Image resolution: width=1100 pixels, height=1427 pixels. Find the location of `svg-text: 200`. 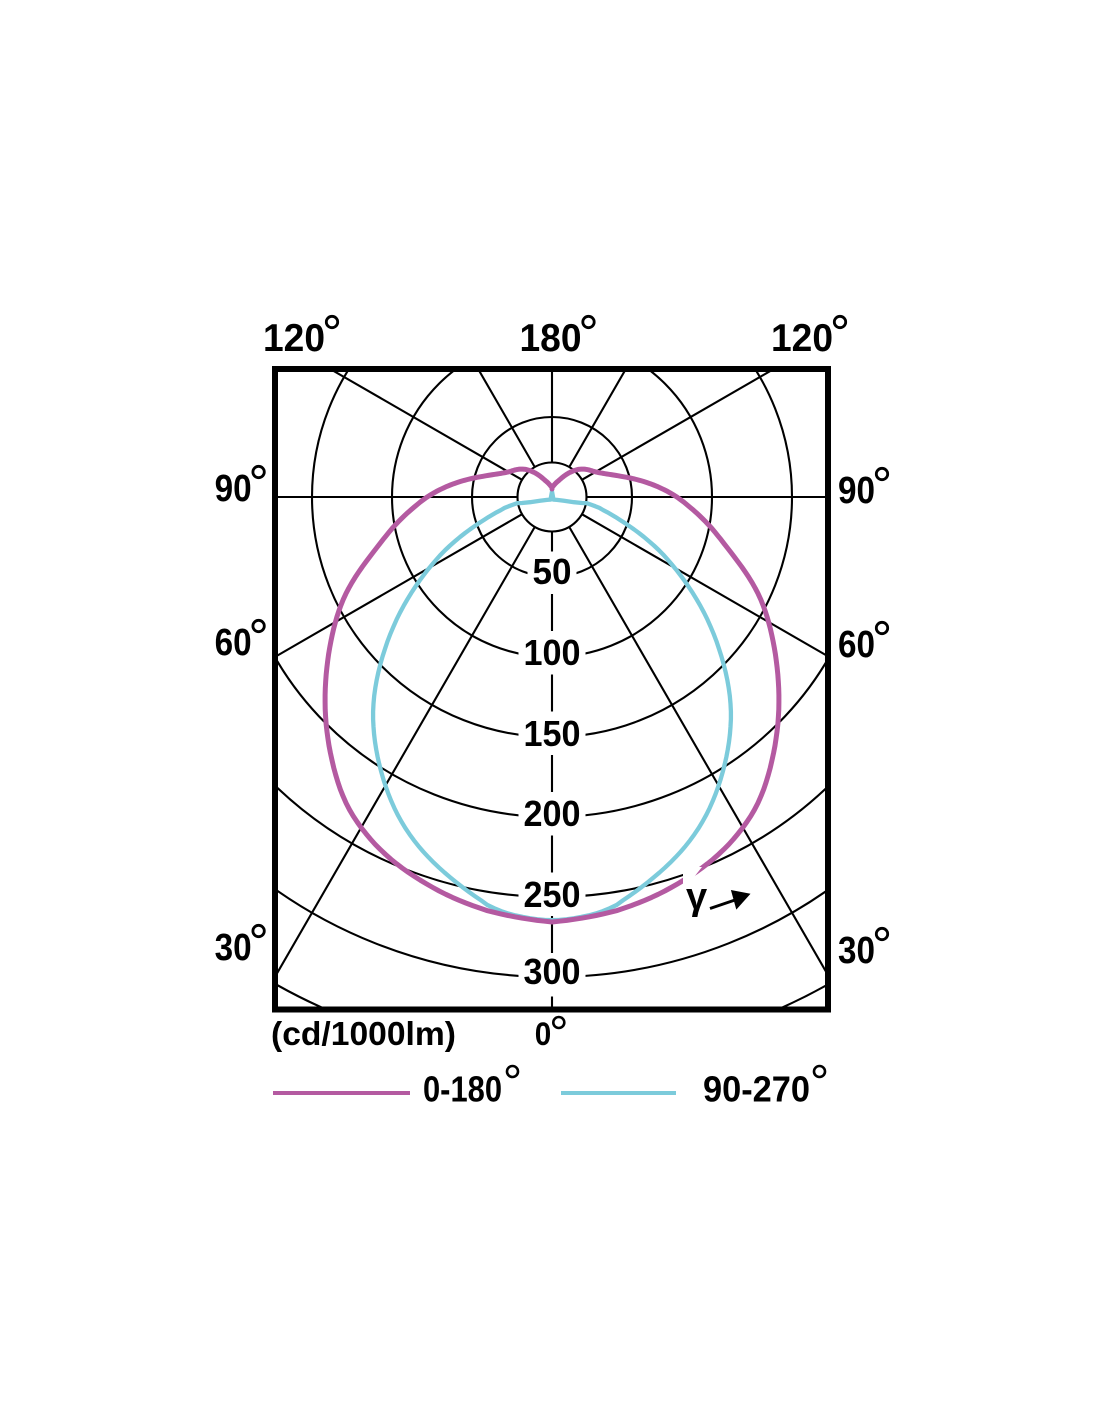

svg-text: 200 is located at coordinates (552, 813).